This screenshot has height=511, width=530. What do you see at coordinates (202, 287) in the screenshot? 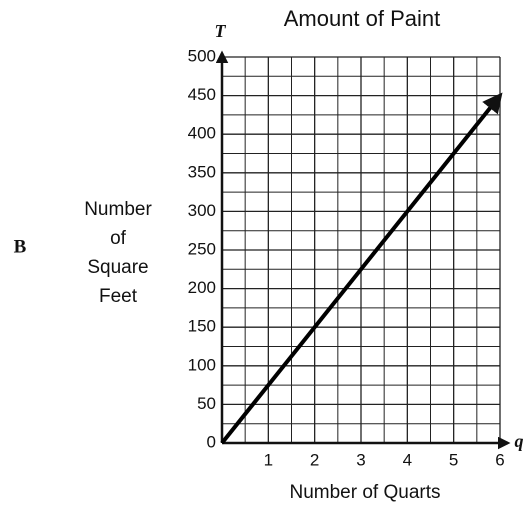
I see `y-tick-label: 200` at bounding box center [202, 287].